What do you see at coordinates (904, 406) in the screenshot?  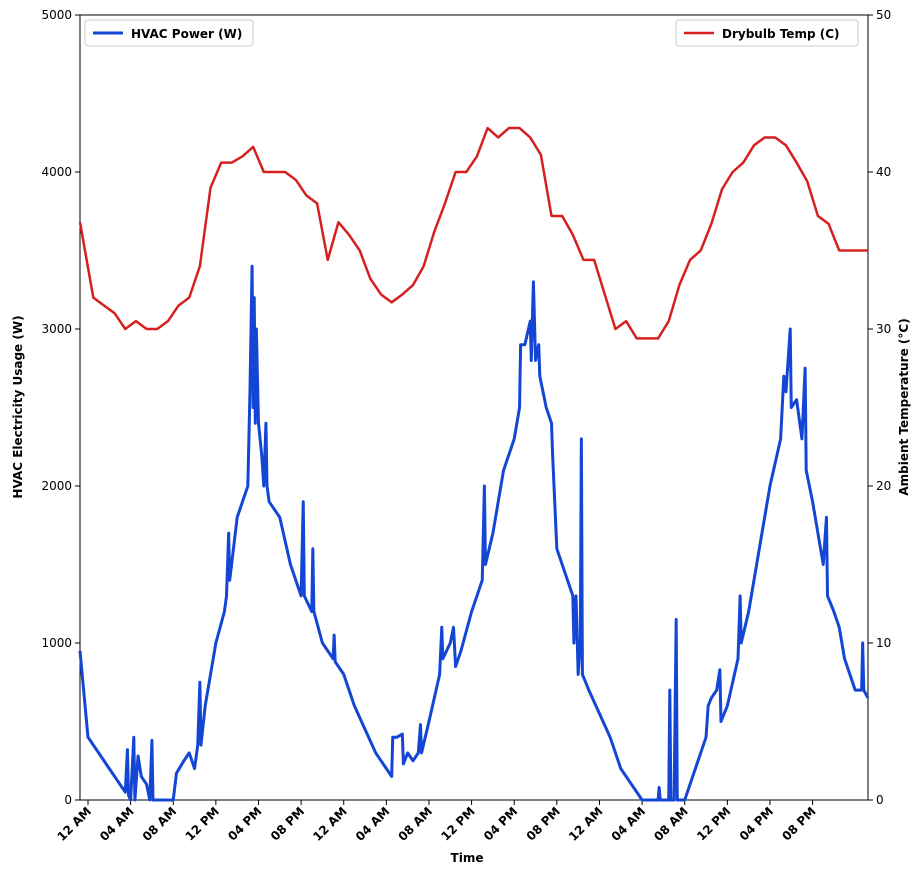 I see `y2-axis-label: Ambient Temperature (°C)` at bounding box center [904, 406].